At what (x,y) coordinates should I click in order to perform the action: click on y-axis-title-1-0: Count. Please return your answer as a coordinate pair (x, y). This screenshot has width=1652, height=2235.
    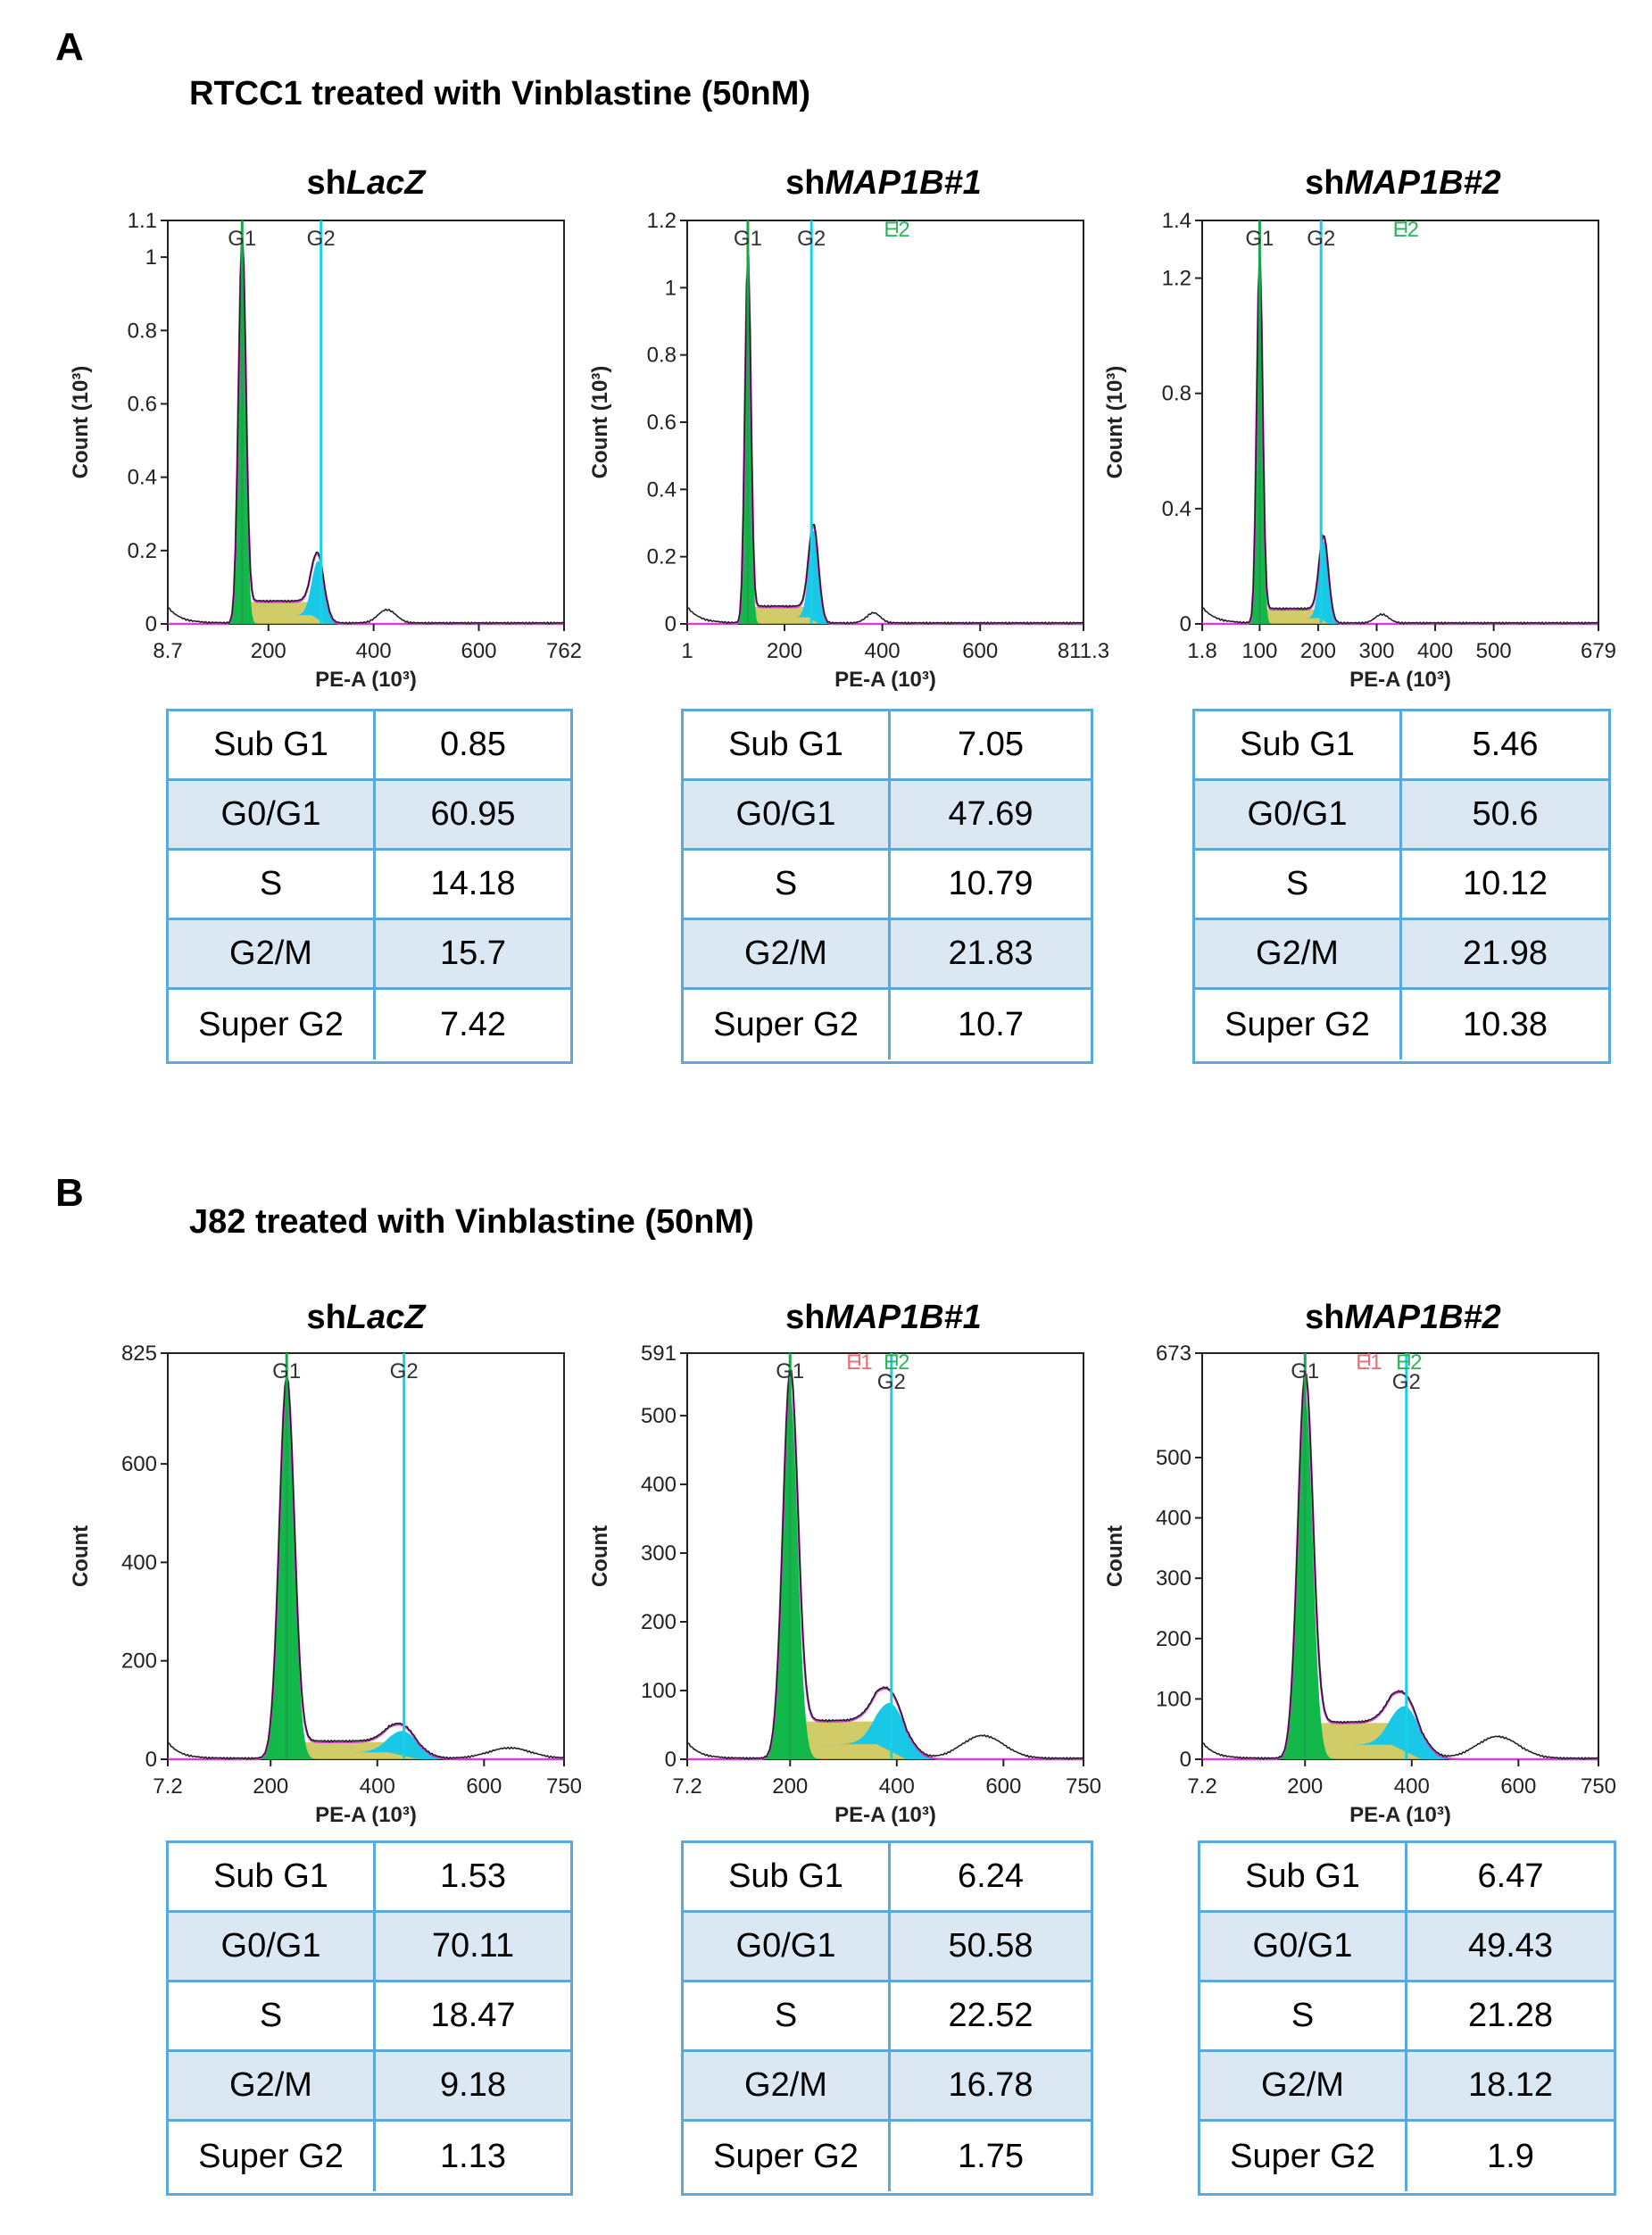
    Looking at the image, I should click on (81, 1556).